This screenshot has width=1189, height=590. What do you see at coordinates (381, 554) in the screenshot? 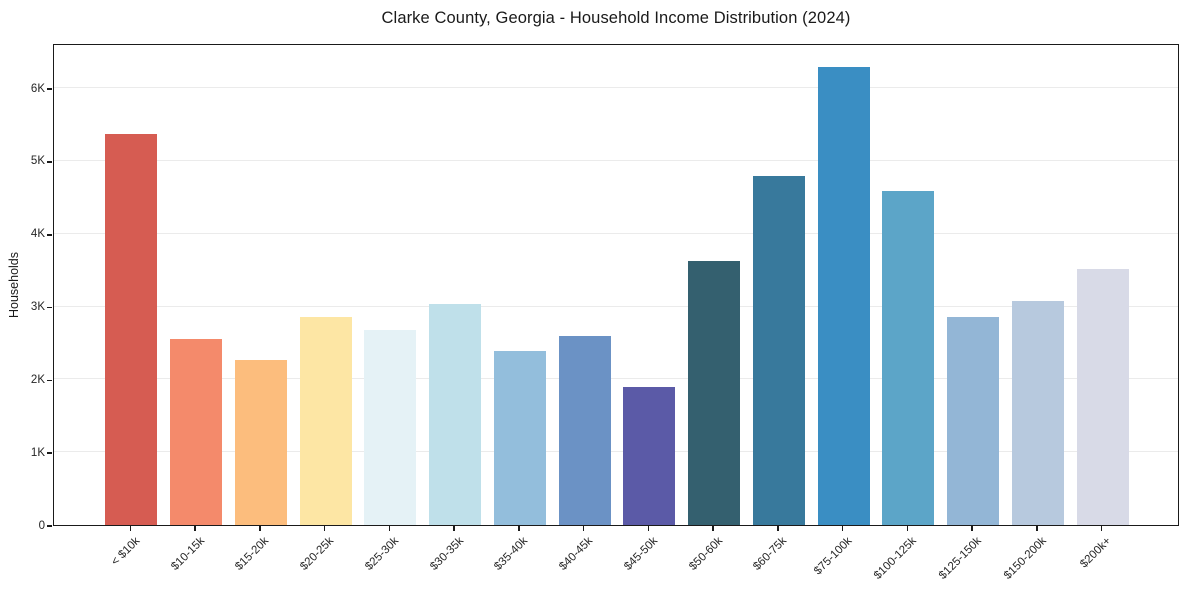
I see `x-tick-label-$25-30k: $25-30k` at bounding box center [381, 554].